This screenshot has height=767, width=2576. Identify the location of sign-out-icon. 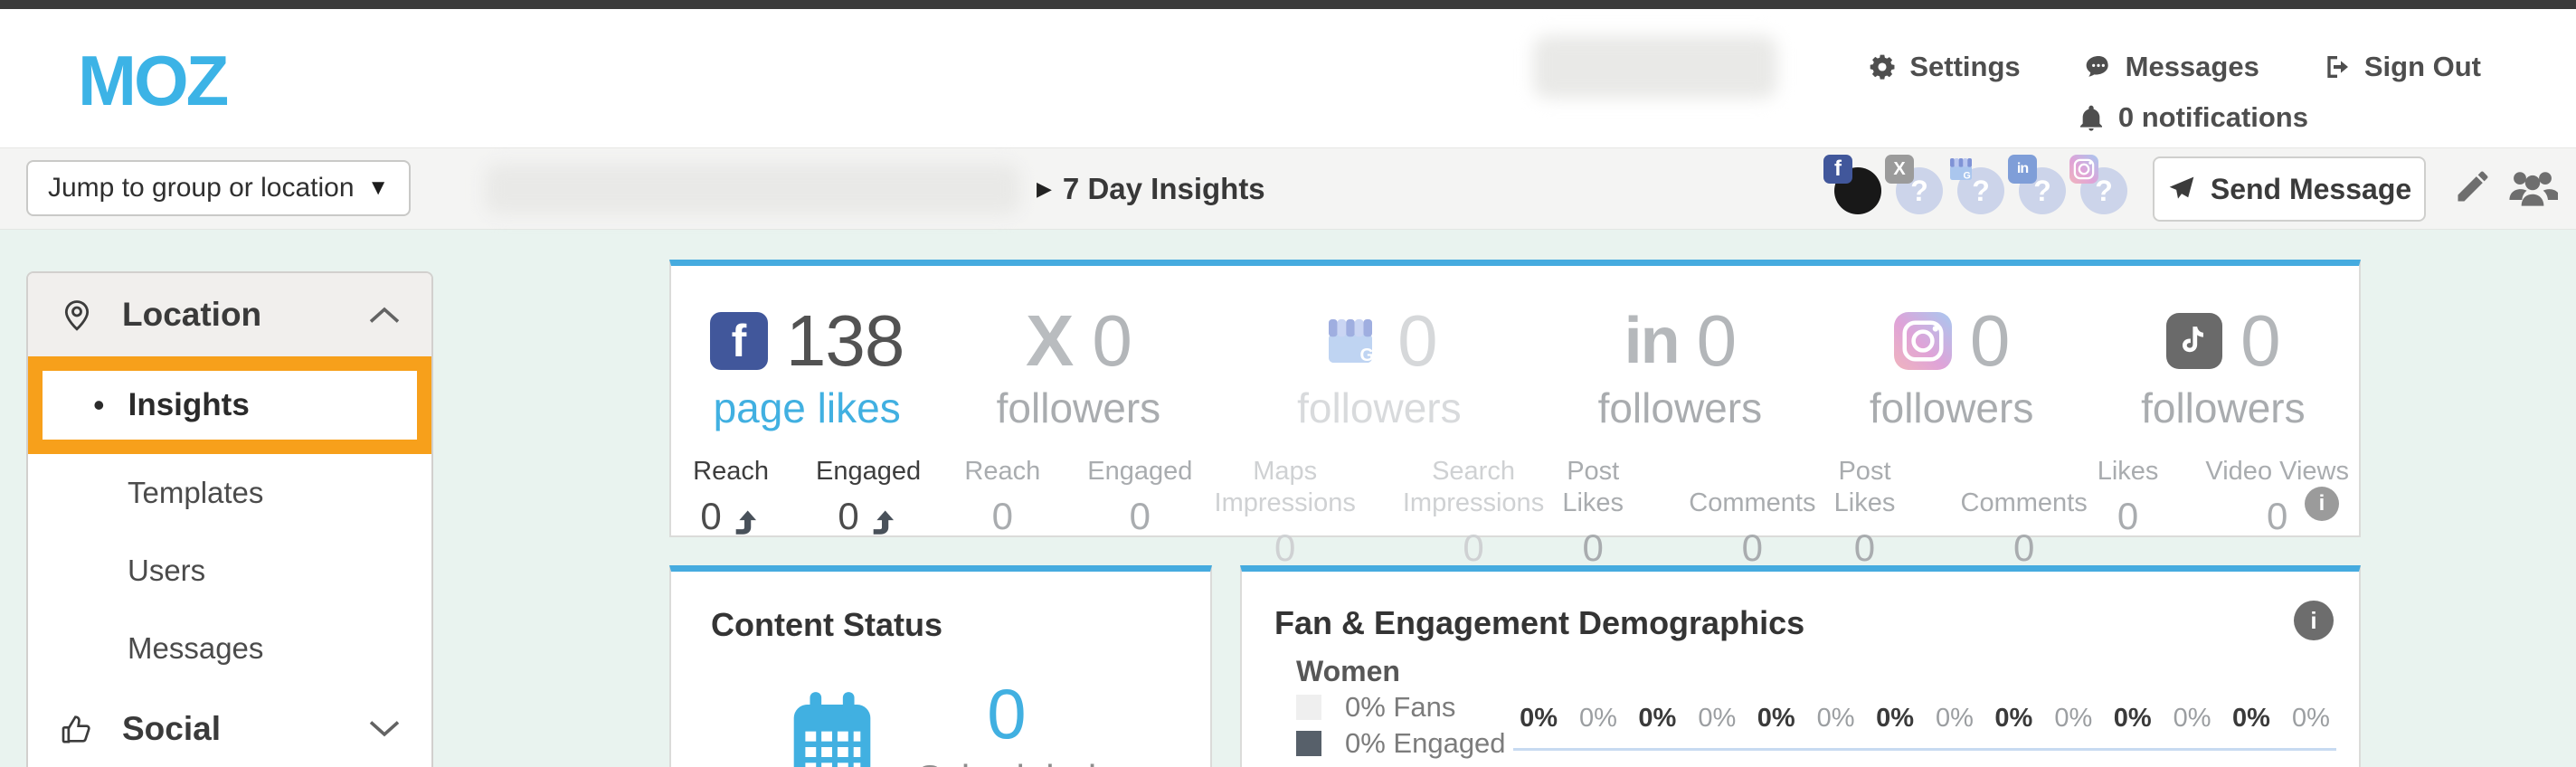
(2338, 66).